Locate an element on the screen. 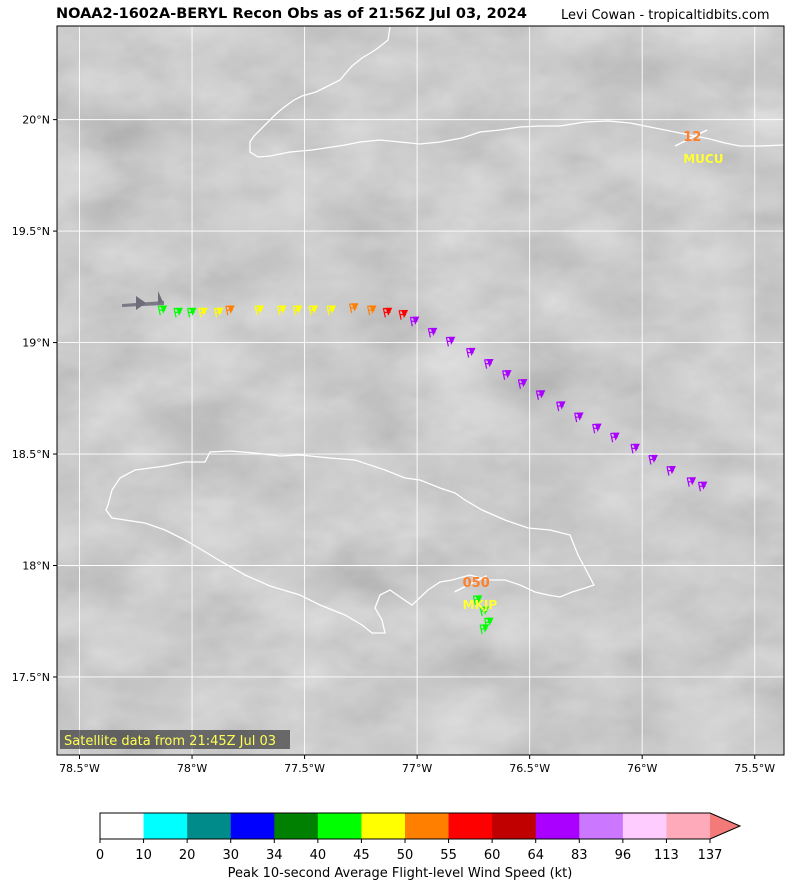  x-tick-label-2: 77.5°W is located at coordinates (304, 768).